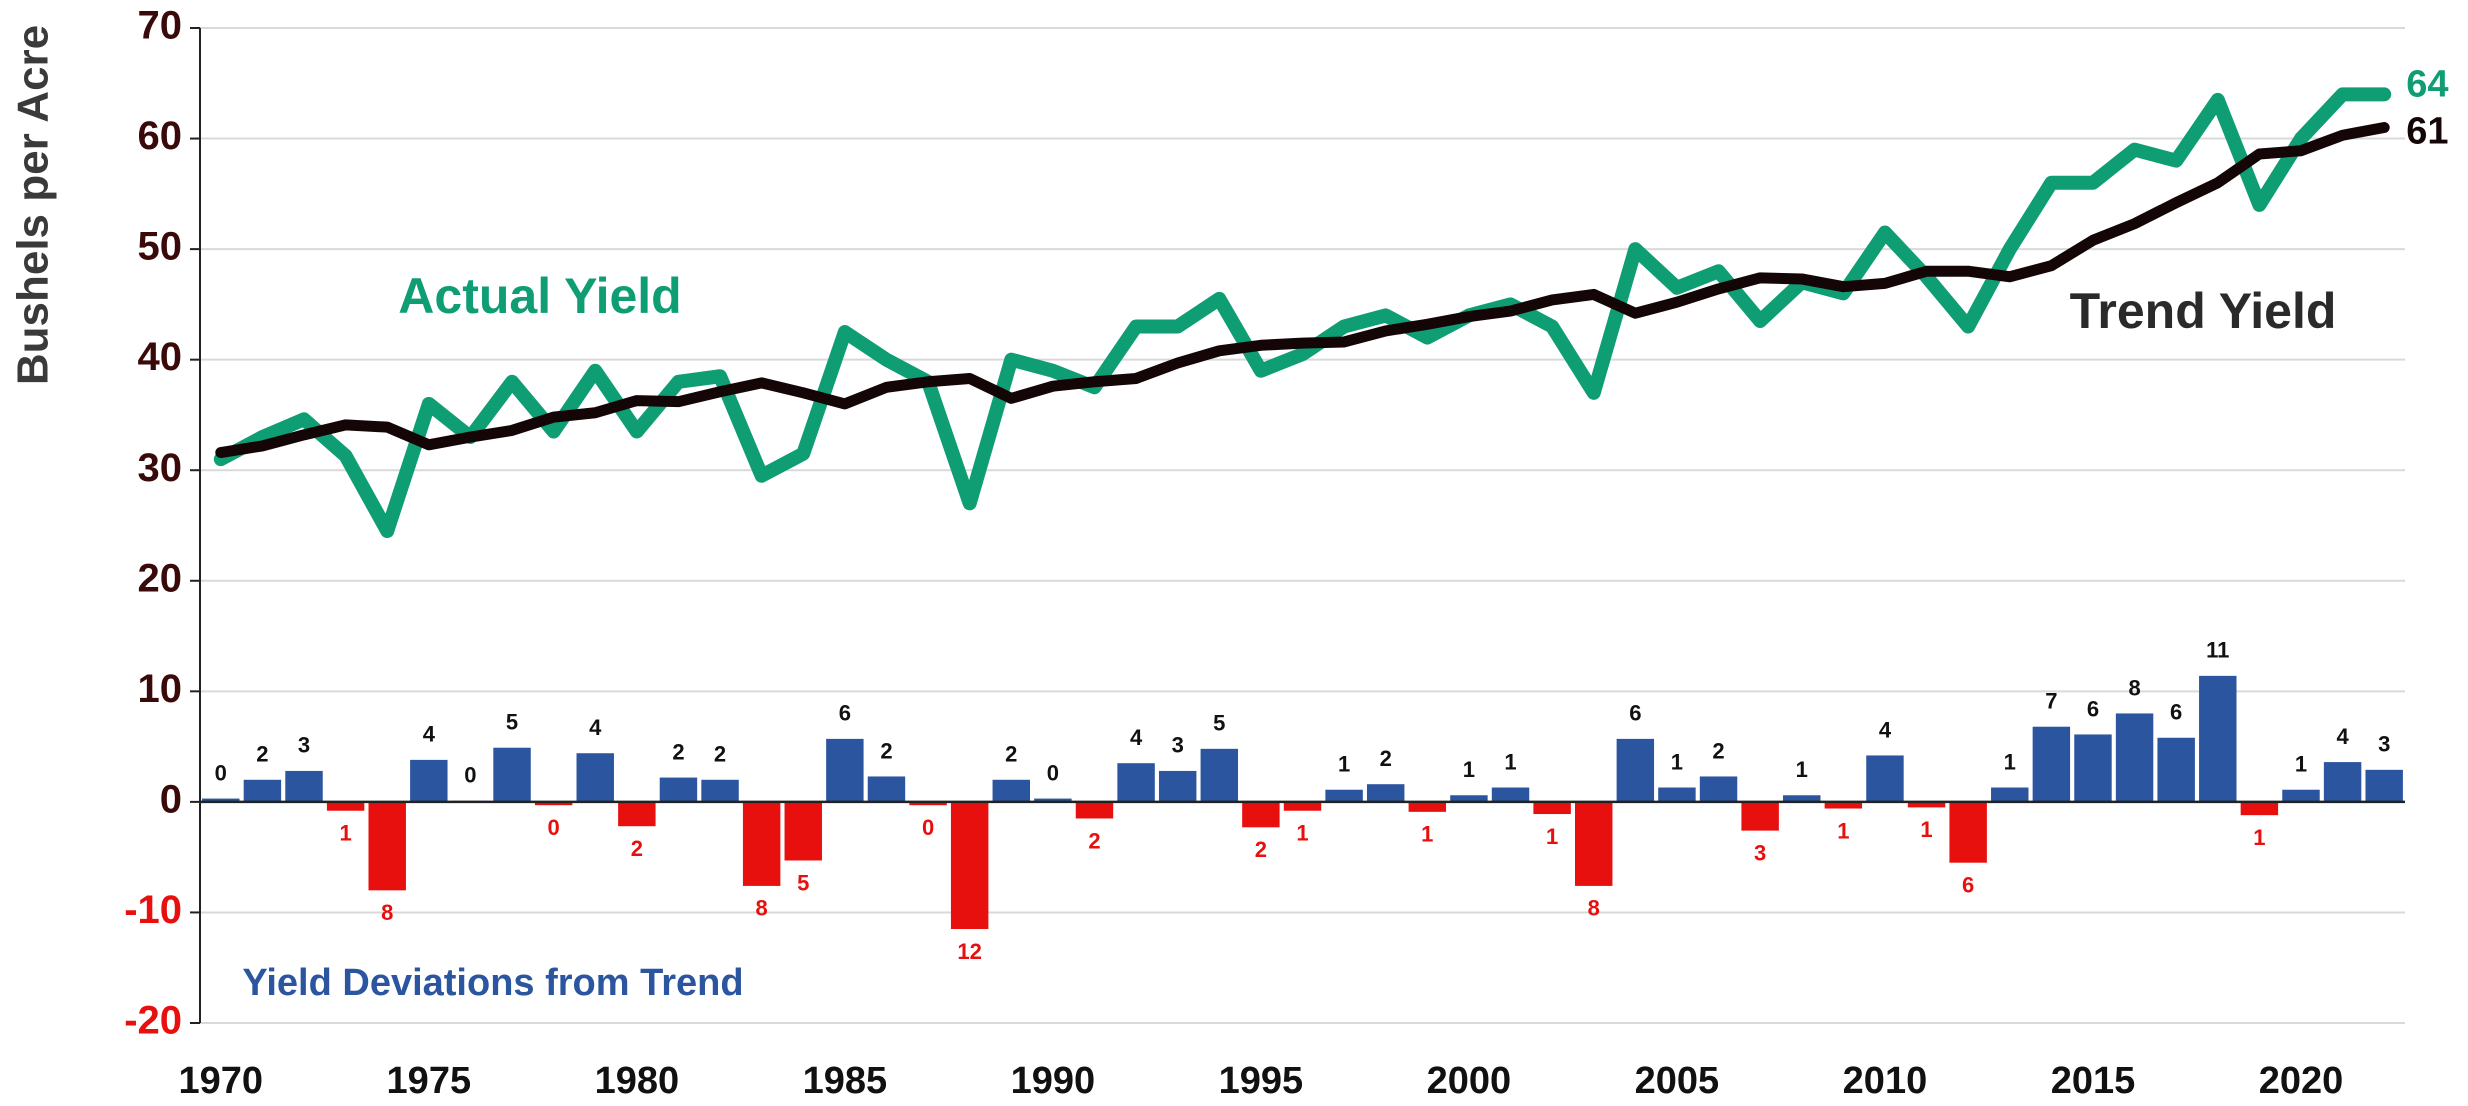  I want to click on y-tick-label: 40, so click(160, 357).